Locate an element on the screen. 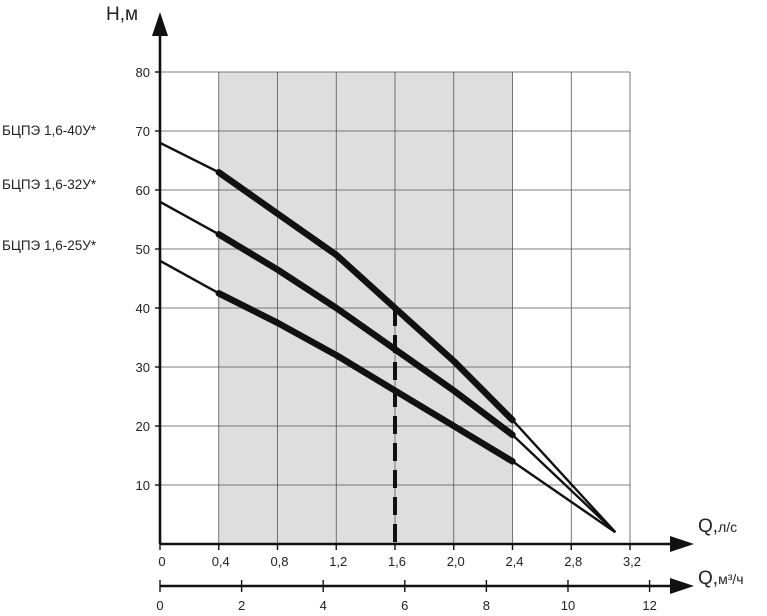 The height and width of the screenshot is (616, 767). series-label-3: БЦПЭ 1,6-25У* is located at coordinates (49, 245).